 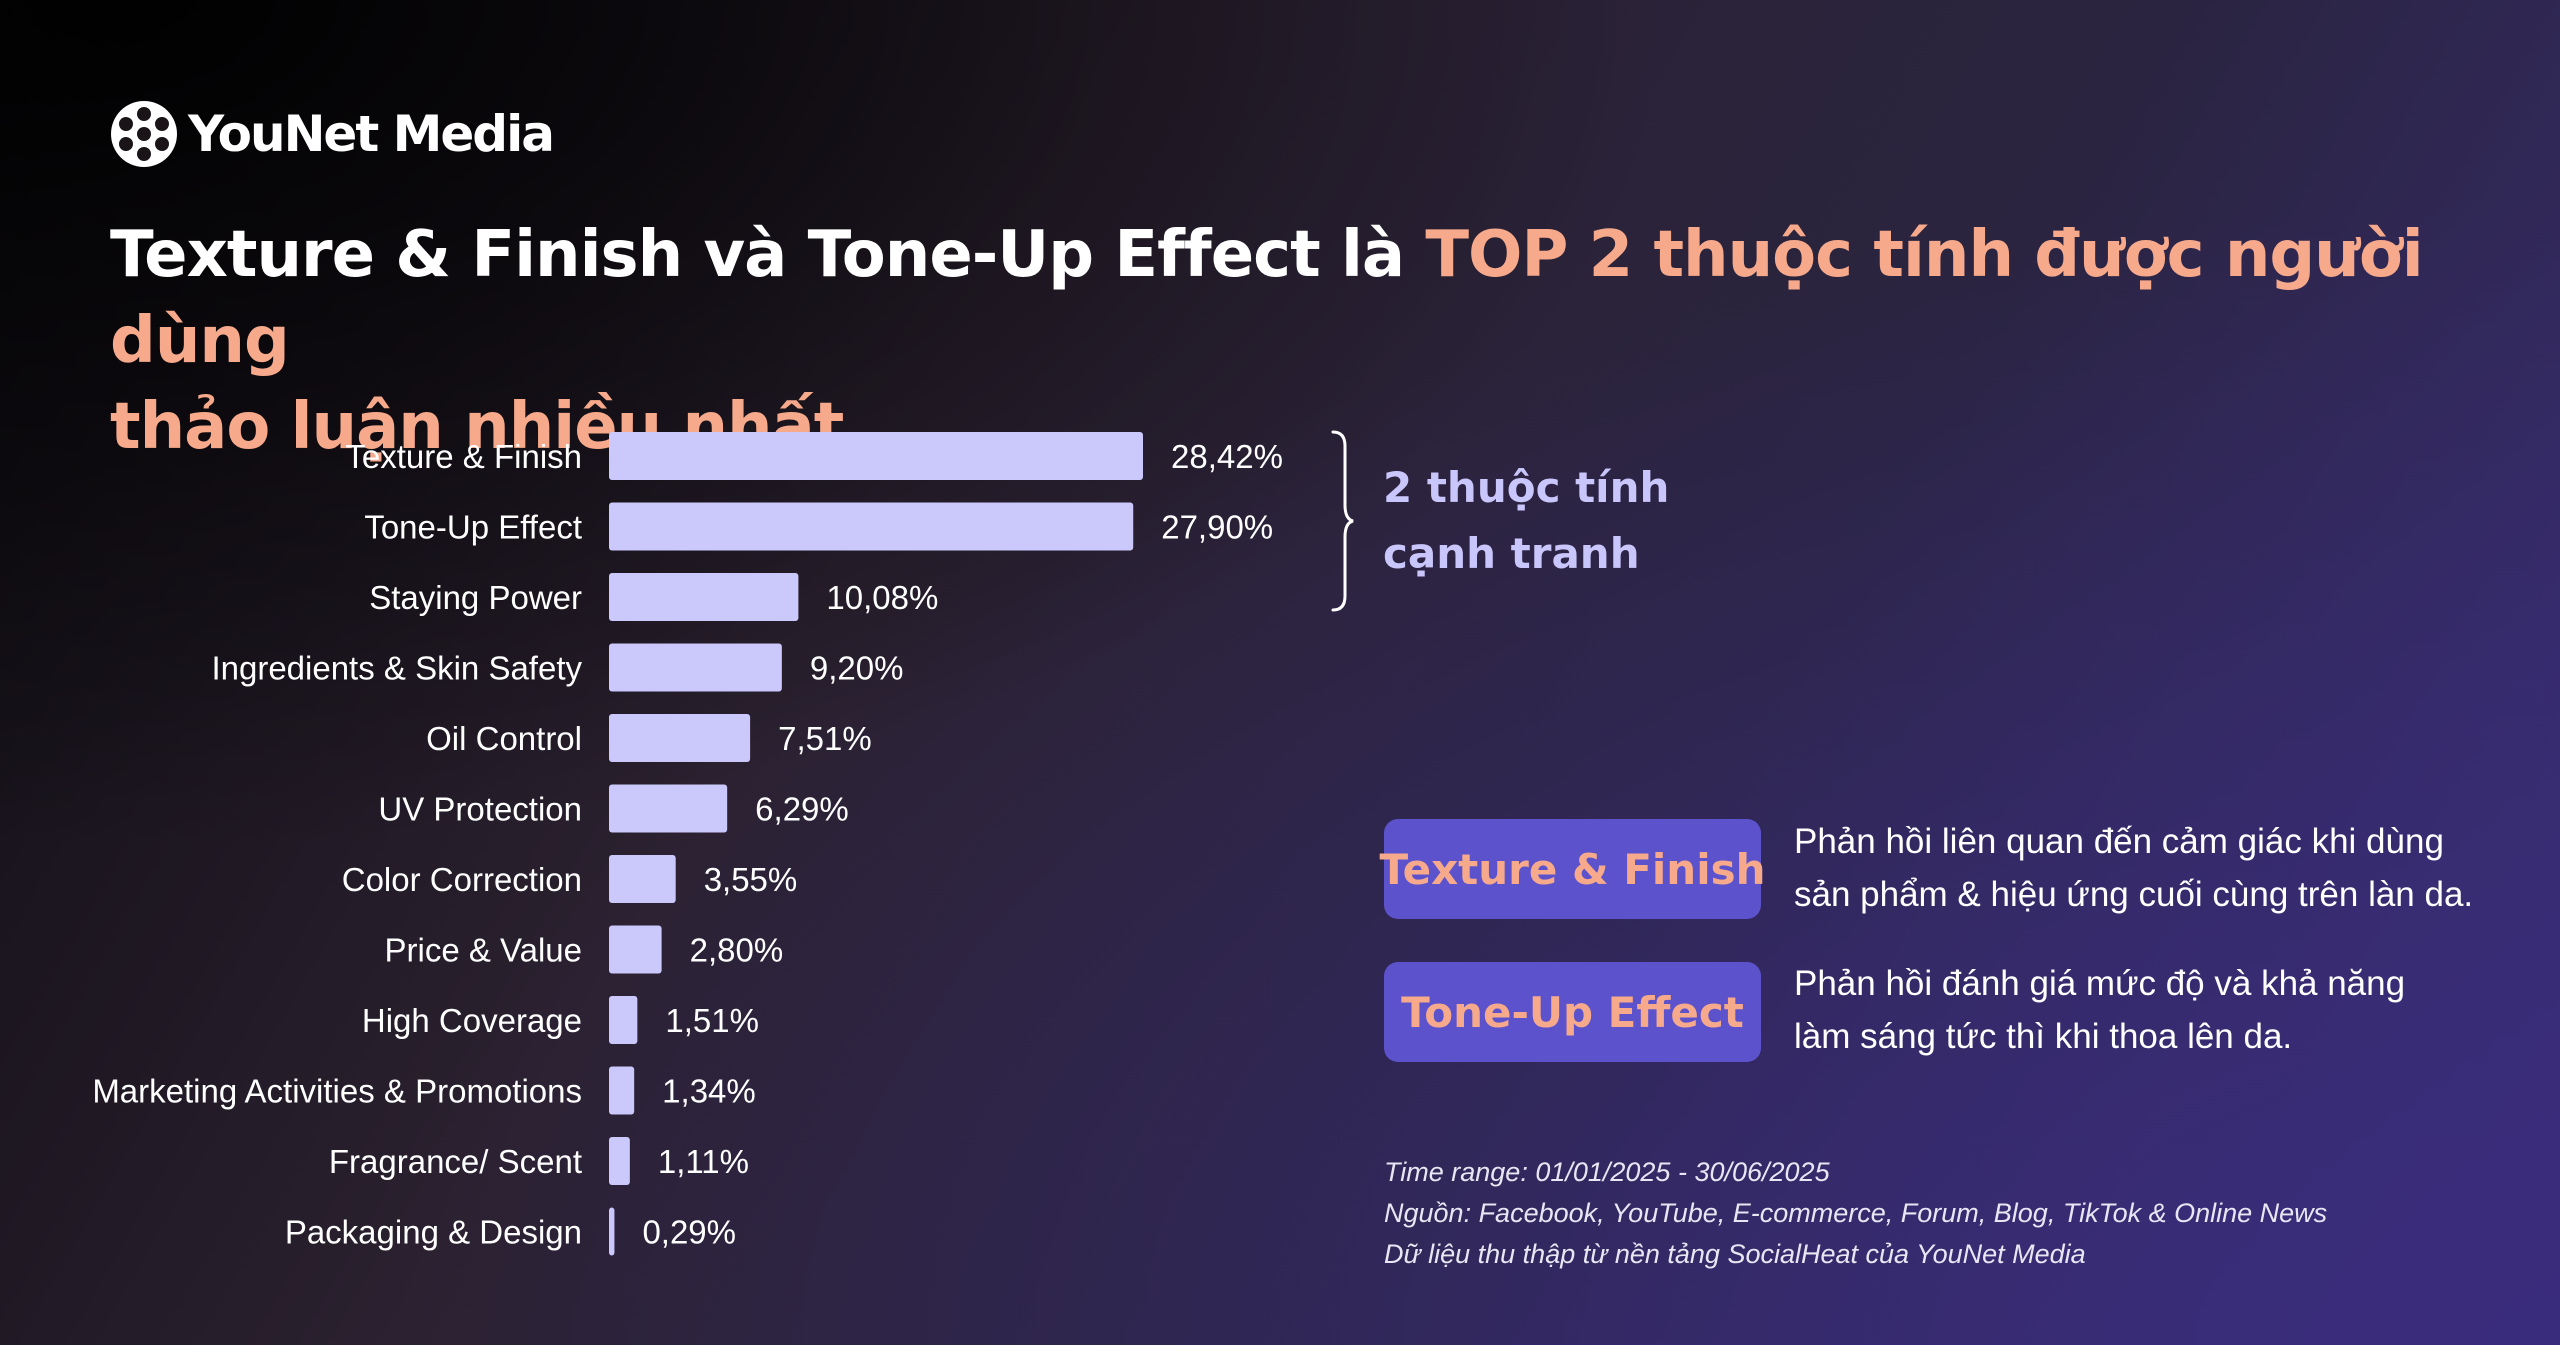 I want to click on category-label: Oil Control, so click(x=504, y=738).